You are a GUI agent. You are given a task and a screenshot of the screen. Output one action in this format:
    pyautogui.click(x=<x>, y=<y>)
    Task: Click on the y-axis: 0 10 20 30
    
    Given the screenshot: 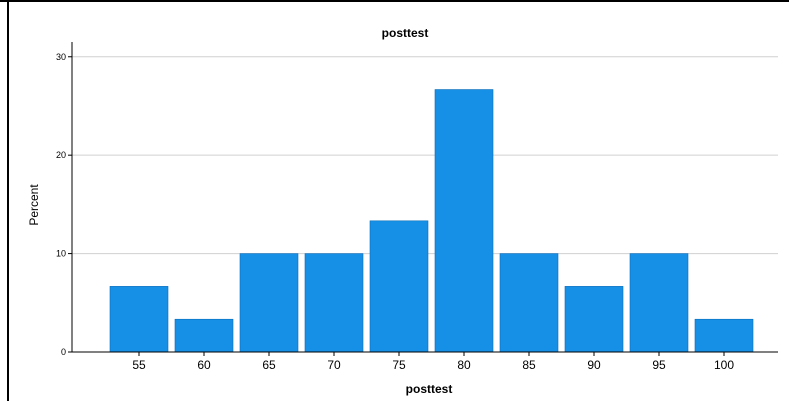 What is the action you would take?
    pyautogui.click(x=64, y=199)
    